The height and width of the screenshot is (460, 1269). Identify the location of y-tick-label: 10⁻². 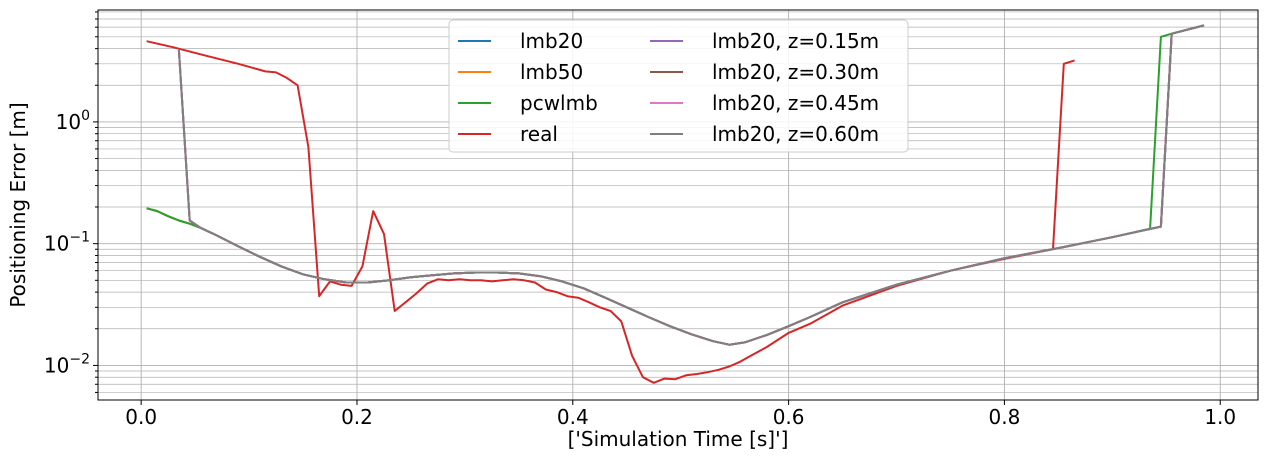
(67, 364).